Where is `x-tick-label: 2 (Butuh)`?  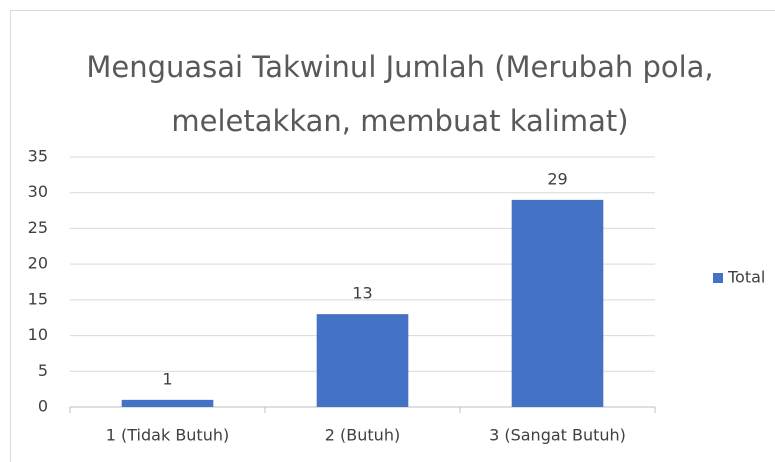
x-tick-label: 2 (Butuh) is located at coordinates (362, 435).